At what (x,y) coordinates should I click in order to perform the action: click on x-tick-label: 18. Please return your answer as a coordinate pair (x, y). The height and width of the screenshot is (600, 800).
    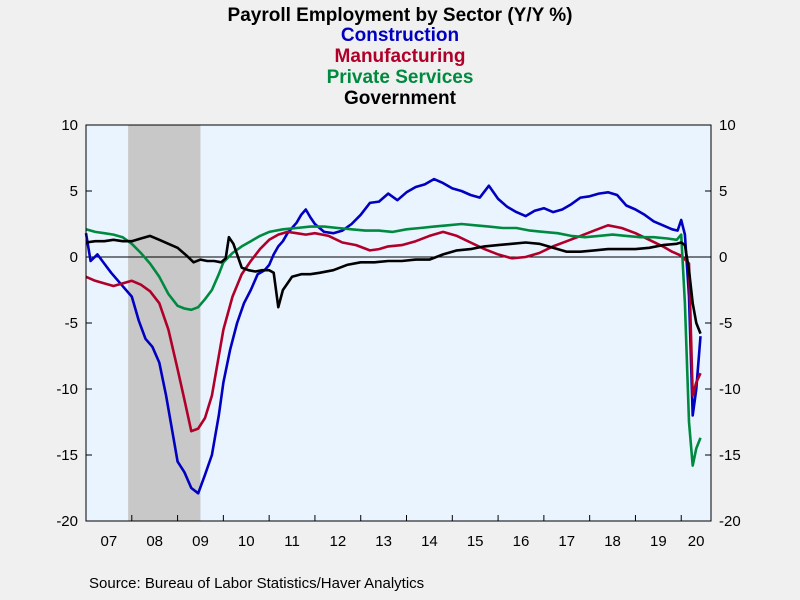
    Looking at the image, I should click on (612, 541).